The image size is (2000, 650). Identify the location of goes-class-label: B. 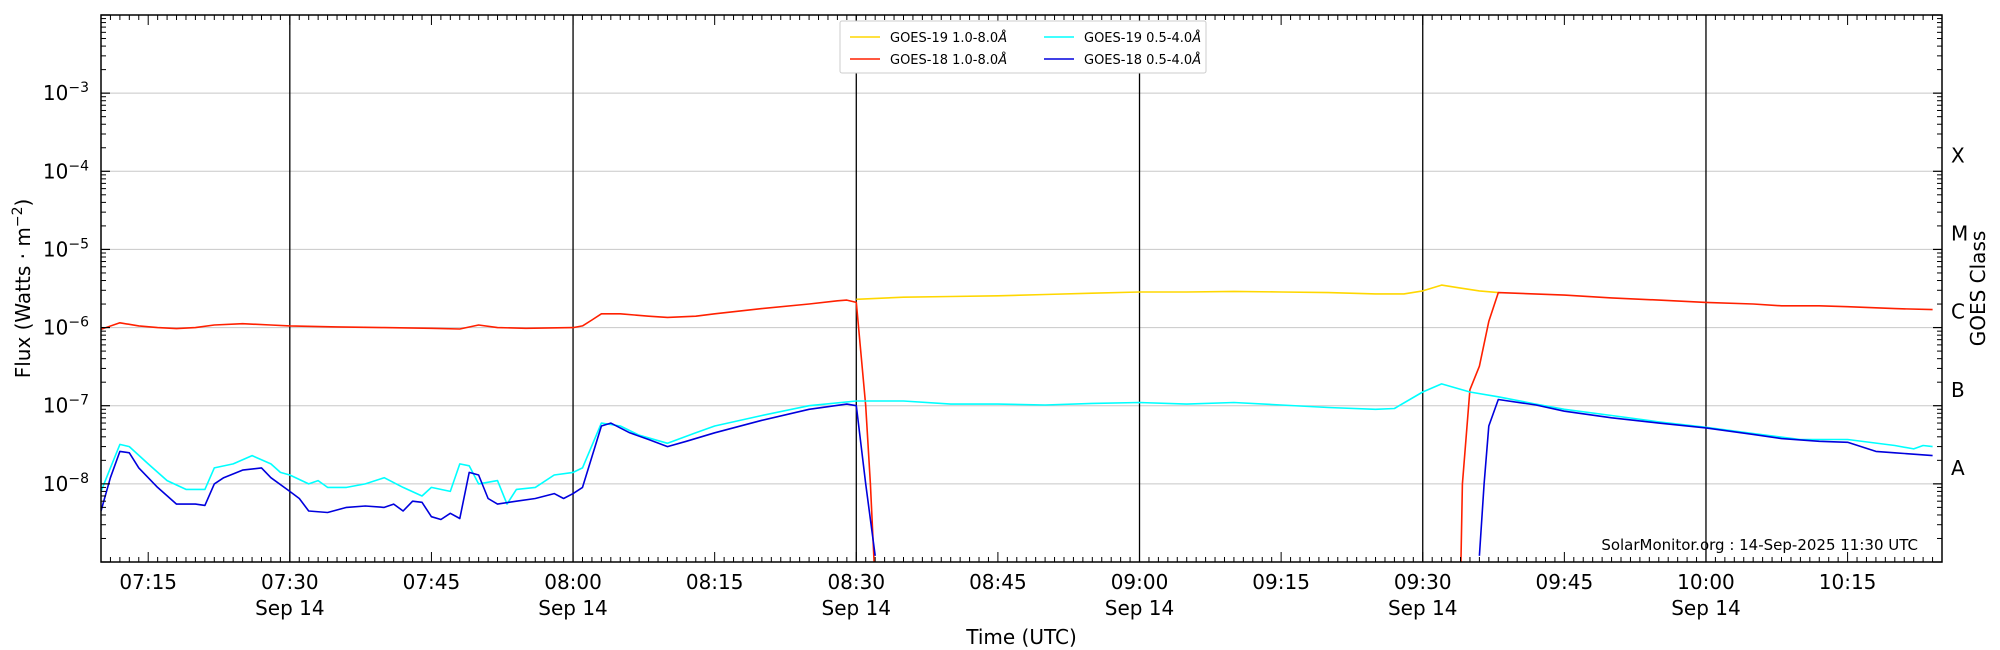
(1958, 390).